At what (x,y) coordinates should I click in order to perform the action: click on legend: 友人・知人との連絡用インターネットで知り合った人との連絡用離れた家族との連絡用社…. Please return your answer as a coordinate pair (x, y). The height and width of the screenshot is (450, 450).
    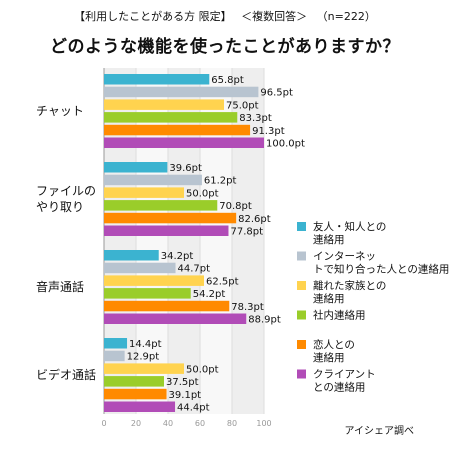
    Looking at the image, I should click on (373, 307).